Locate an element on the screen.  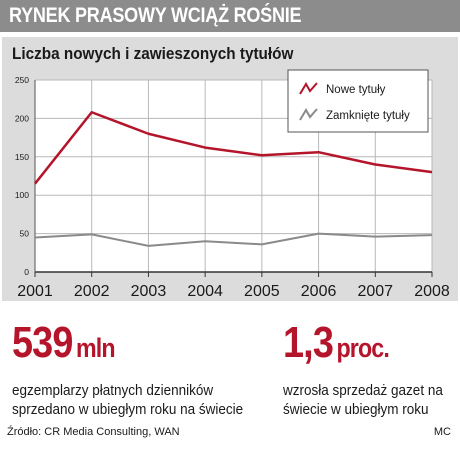
y-tick-label: 250 is located at coordinates (22, 80).